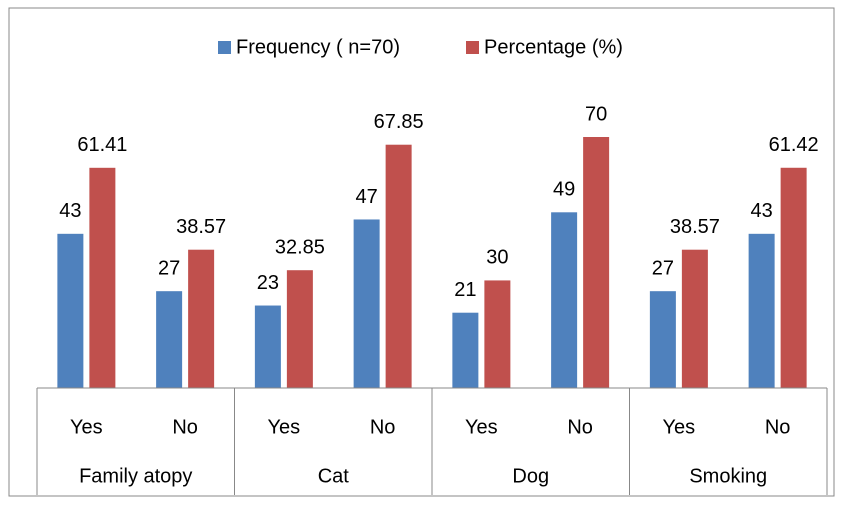 This screenshot has width=843, height=505. What do you see at coordinates (530, 476) in the screenshot?
I see `group-label: Dog` at bounding box center [530, 476].